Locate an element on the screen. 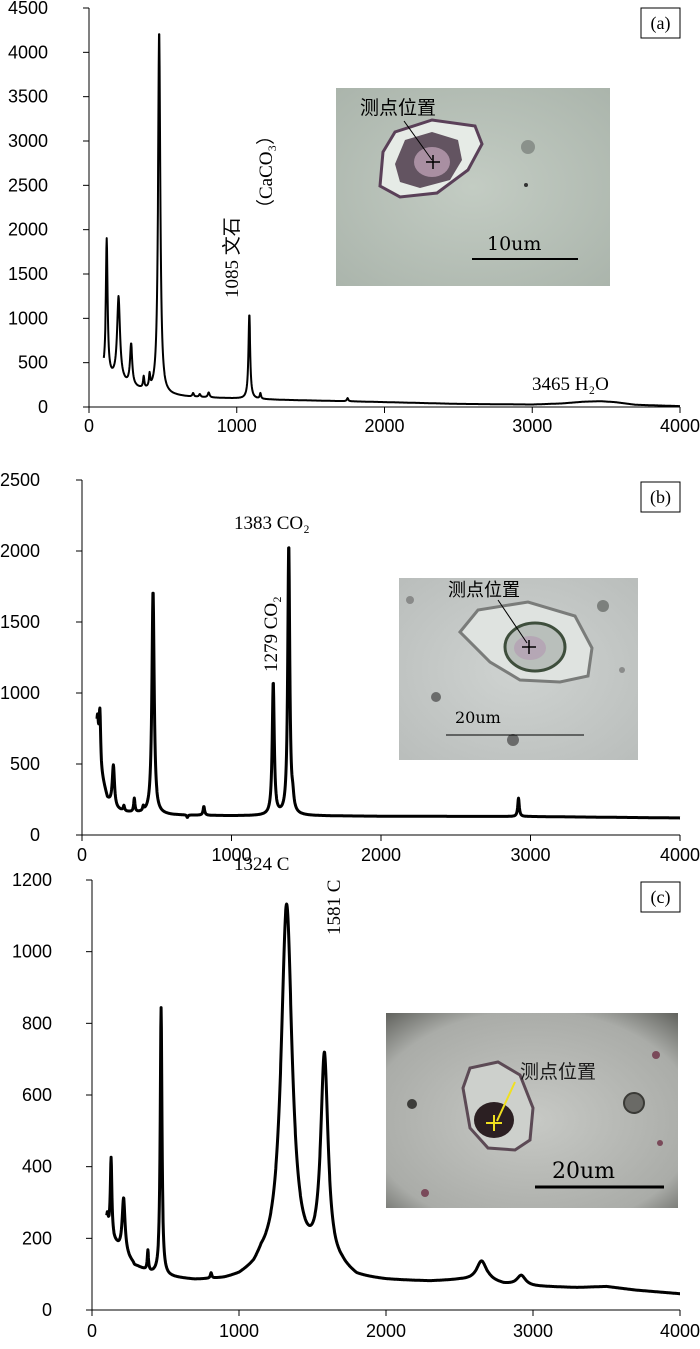 This screenshot has width=700, height=1349. panel-b-peak-1279-label: 1279 CO₂ is located at coordinates (271, 634).